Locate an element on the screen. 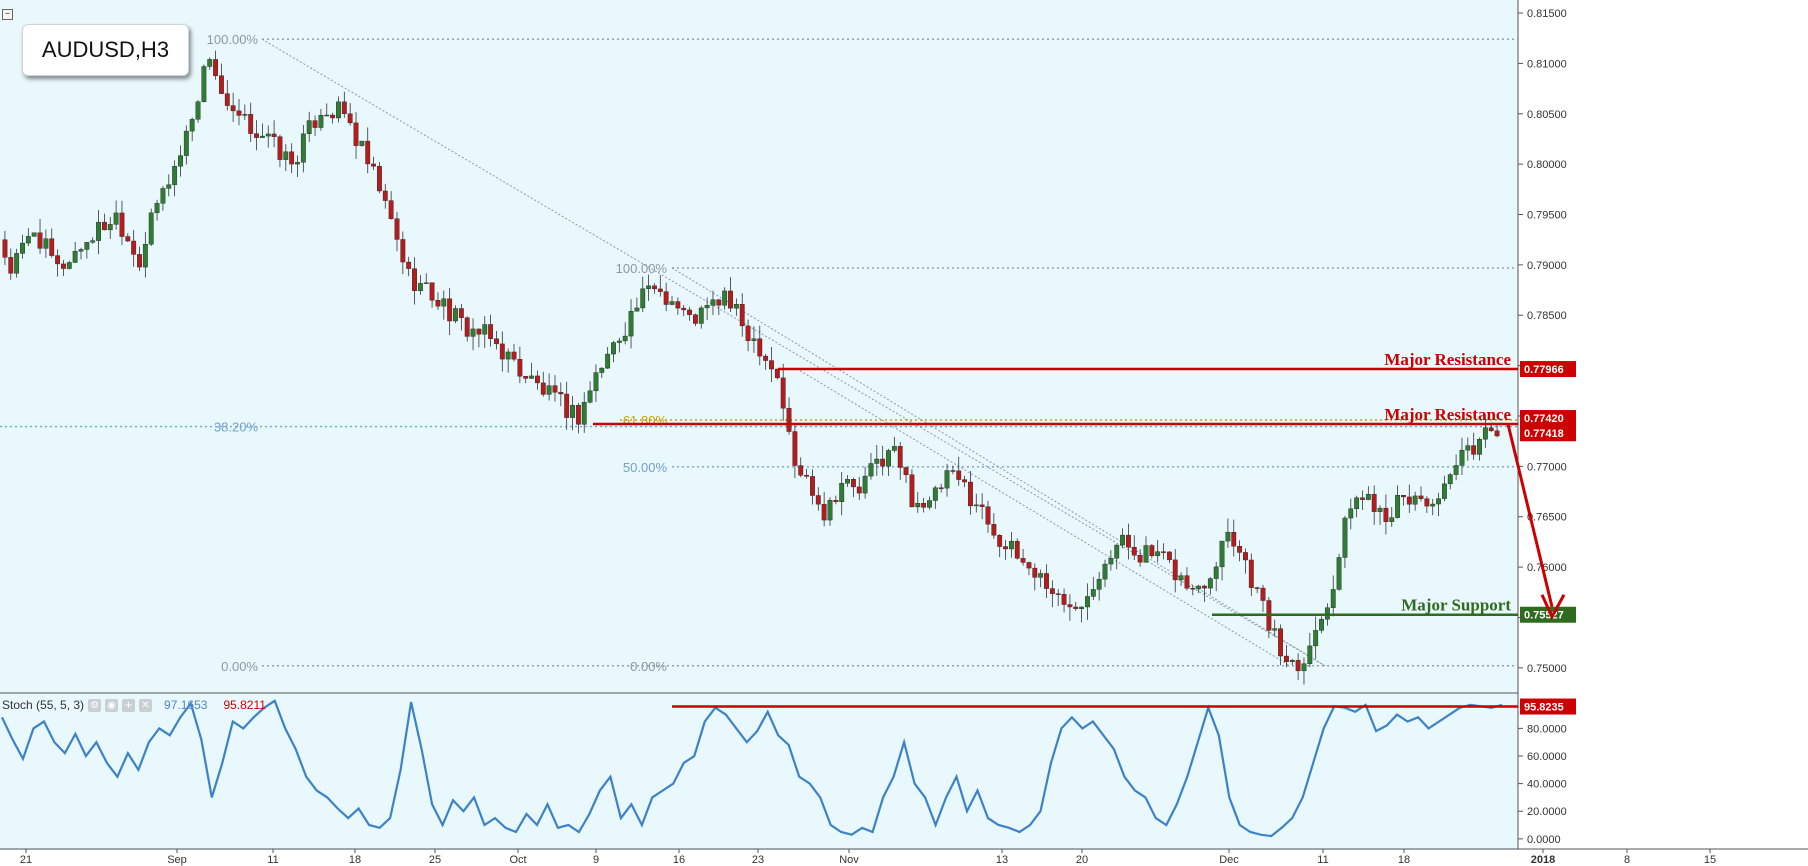 This screenshot has height=866, width=1808. y-tick-label: 0.76000 is located at coordinates (1547, 568).